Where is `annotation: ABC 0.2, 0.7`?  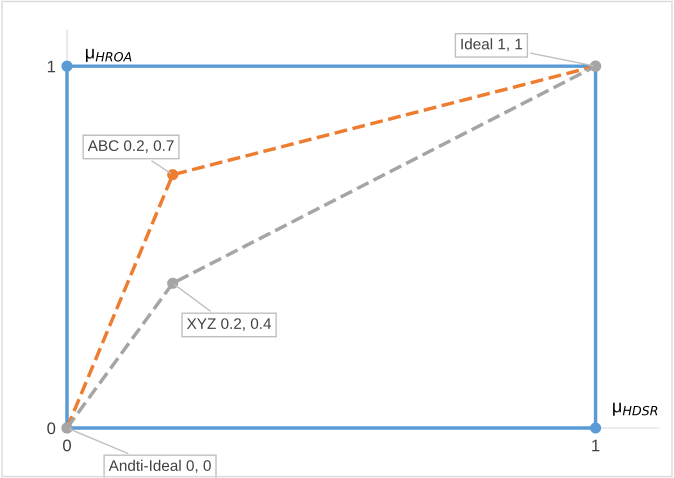 annotation: ABC 0.2, 0.7 is located at coordinates (131, 146).